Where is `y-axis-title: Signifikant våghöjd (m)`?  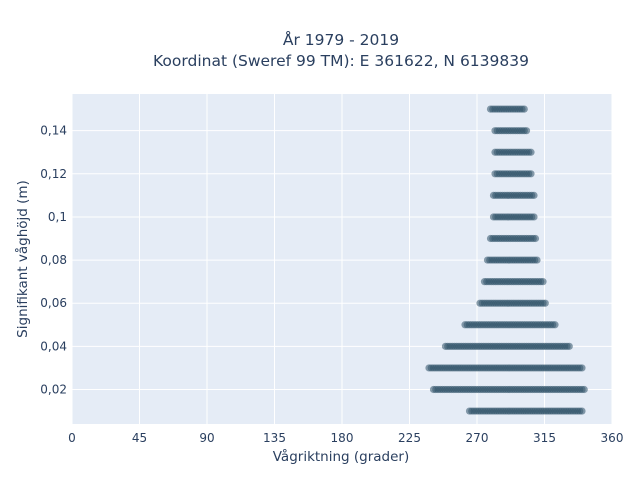 y-axis-title: Signifikant våghöjd (m) is located at coordinates (22, 259).